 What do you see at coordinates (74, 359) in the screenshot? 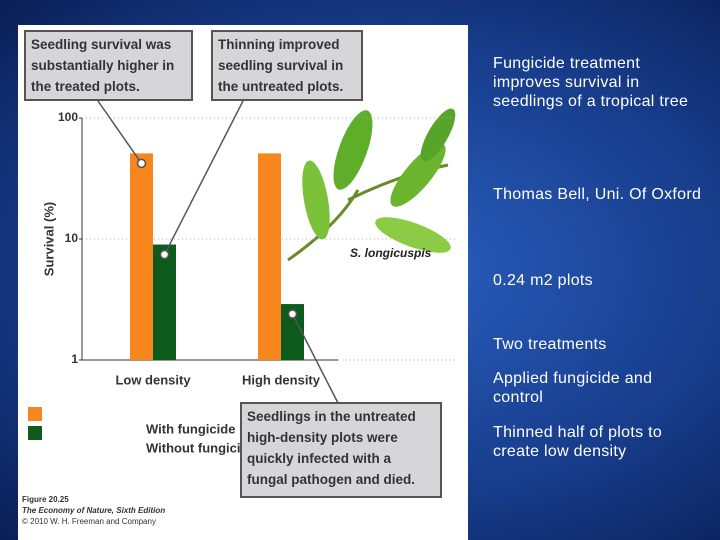
I see `y-tick-label: 1` at bounding box center [74, 359].